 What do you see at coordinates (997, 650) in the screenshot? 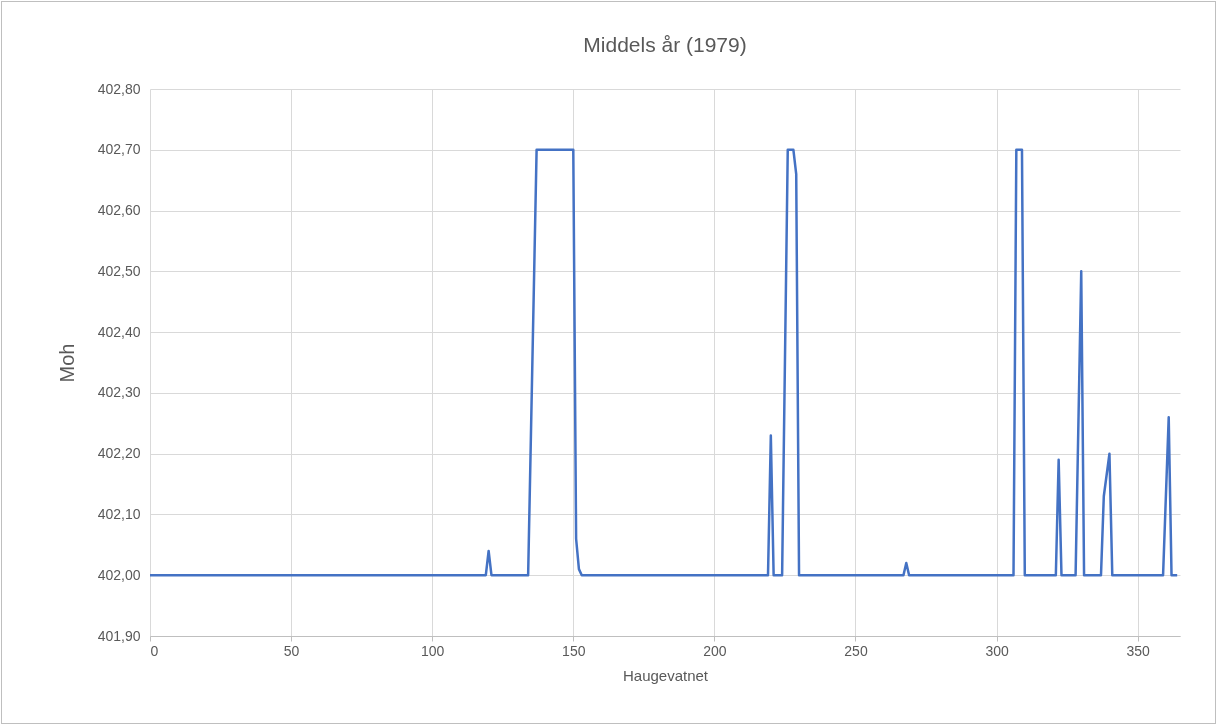
I see `x-tick-label: 300` at bounding box center [997, 650].